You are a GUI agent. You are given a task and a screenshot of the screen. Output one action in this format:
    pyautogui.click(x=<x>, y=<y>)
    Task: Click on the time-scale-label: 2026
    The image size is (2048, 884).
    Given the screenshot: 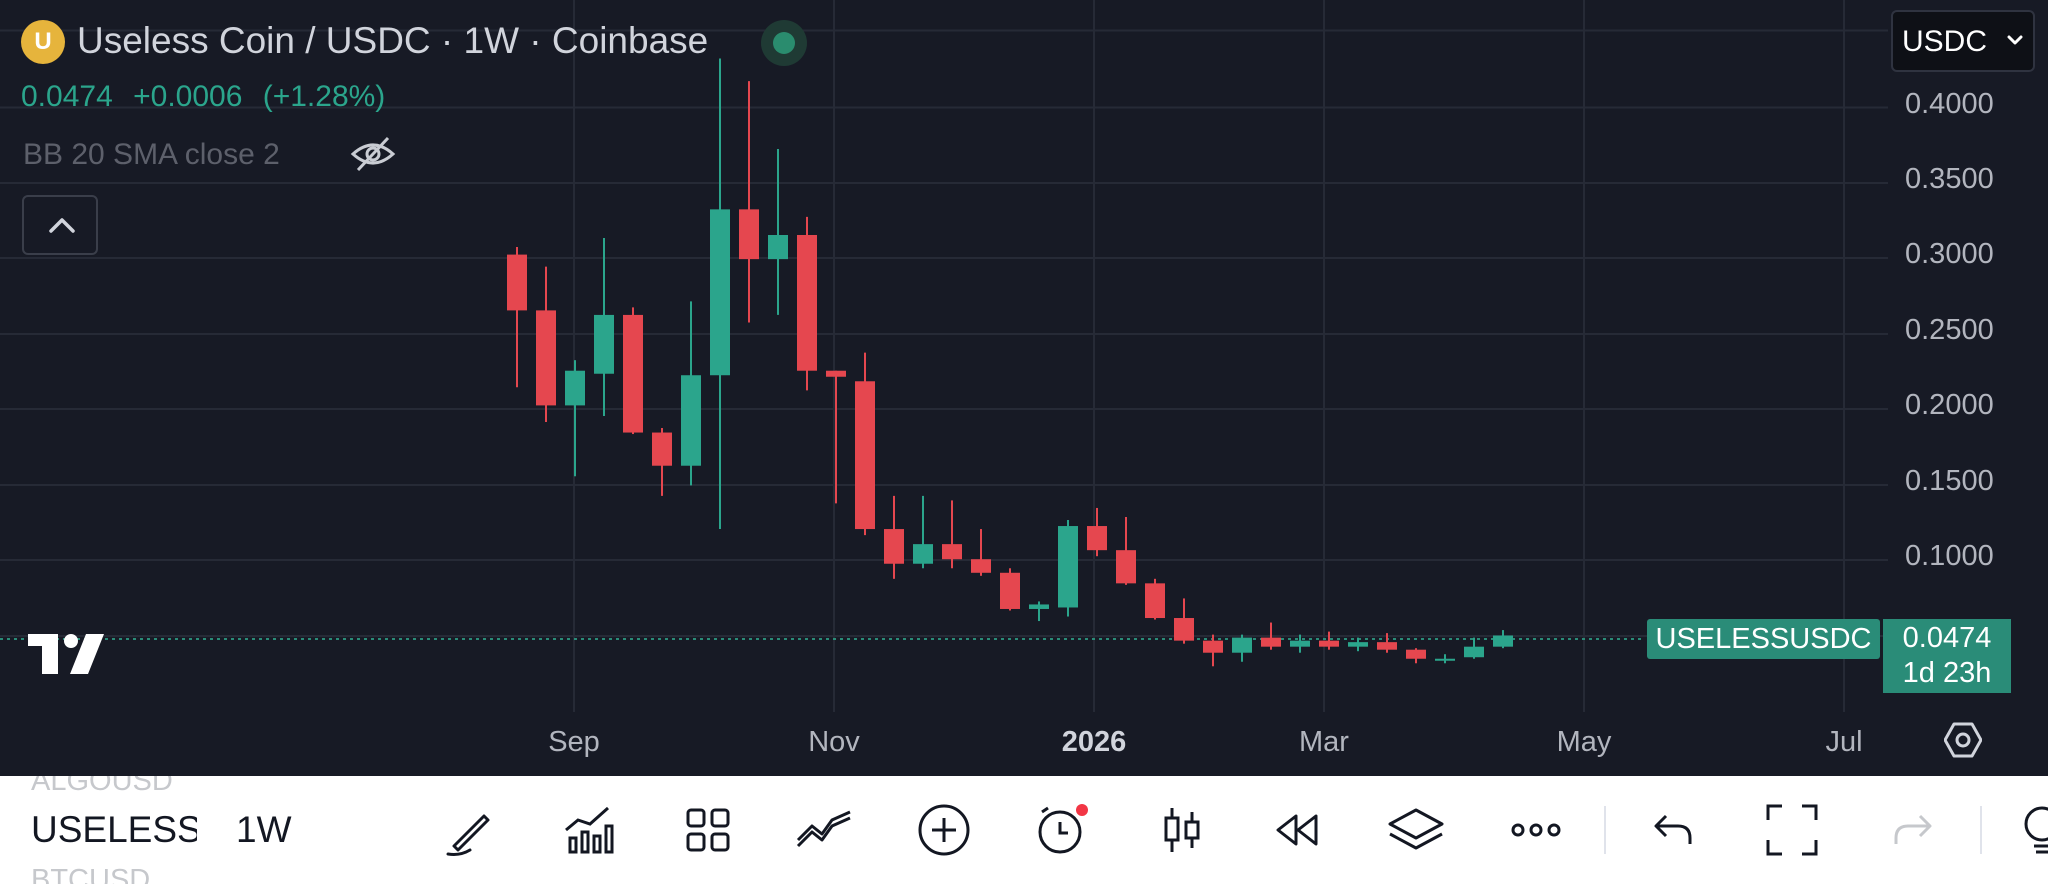 What is the action you would take?
    pyautogui.click(x=1094, y=742)
    